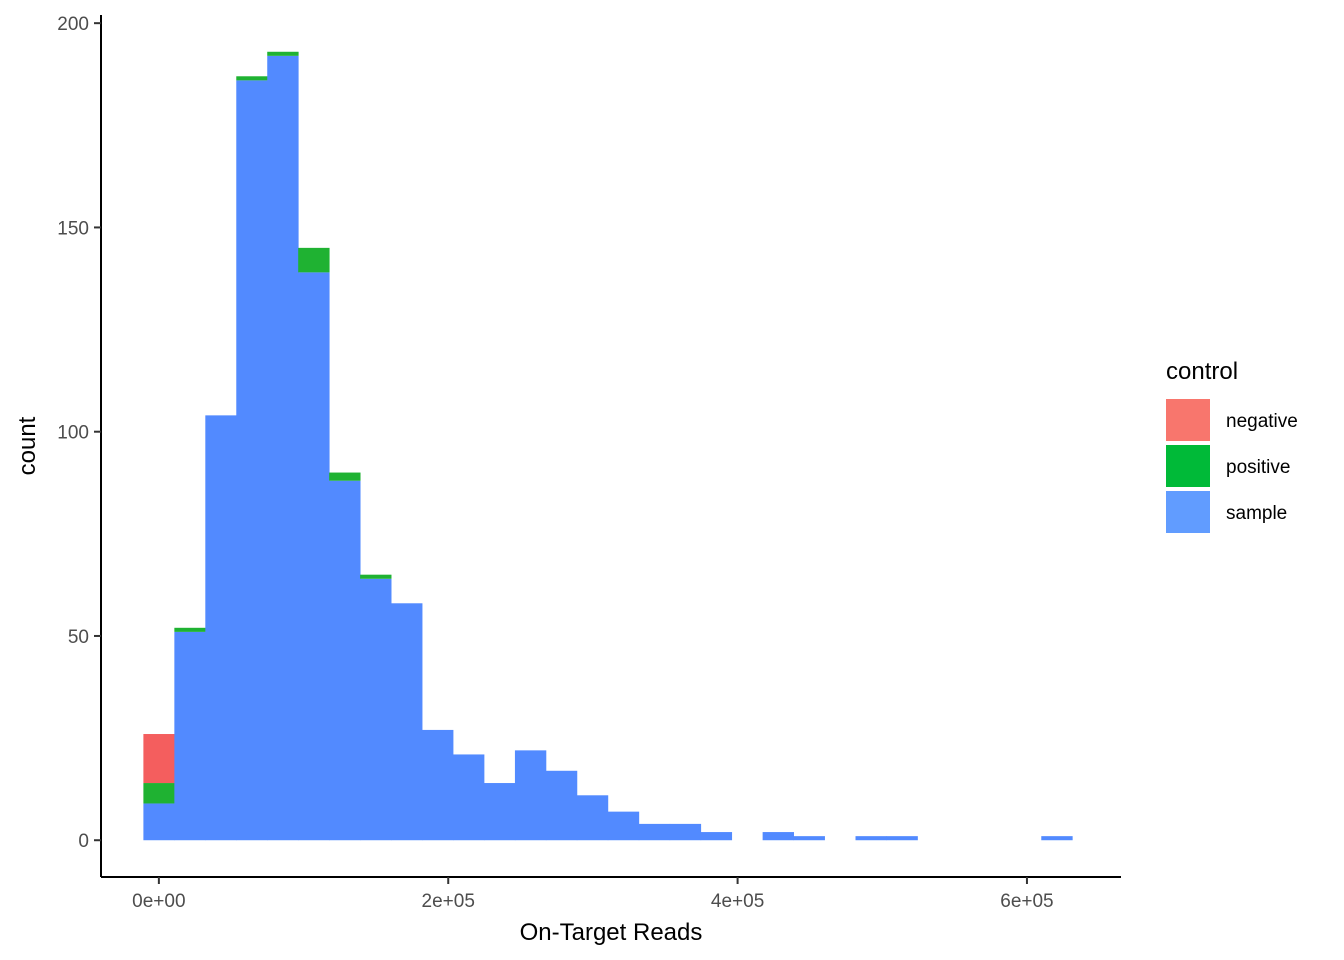 This screenshot has height=960, width=1344. What do you see at coordinates (73, 433) in the screenshot?
I see `y-tick-label: 100` at bounding box center [73, 433].